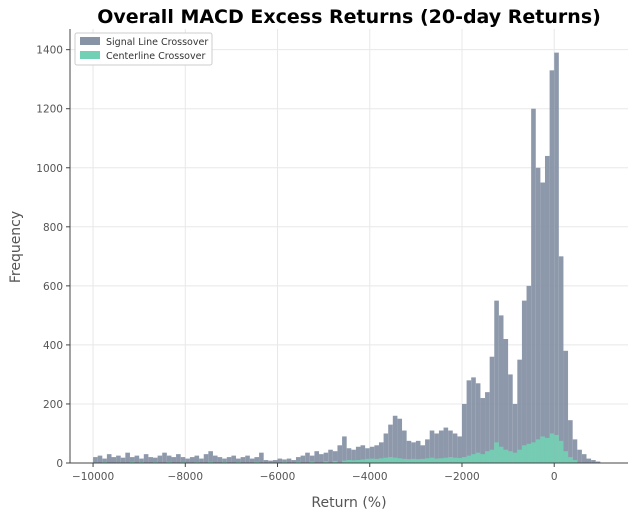  What do you see at coordinates (53, 405) in the screenshot?
I see `y-tick-label-1: 200` at bounding box center [53, 405].